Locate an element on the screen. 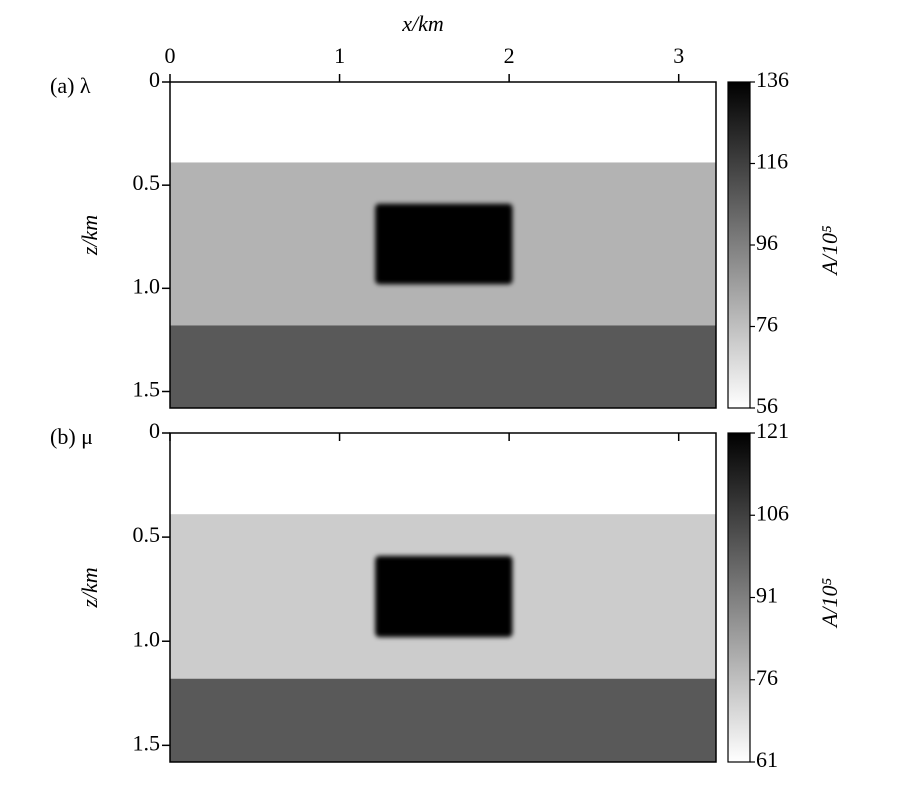  x-tick-label: 2 is located at coordinates (509, 55).